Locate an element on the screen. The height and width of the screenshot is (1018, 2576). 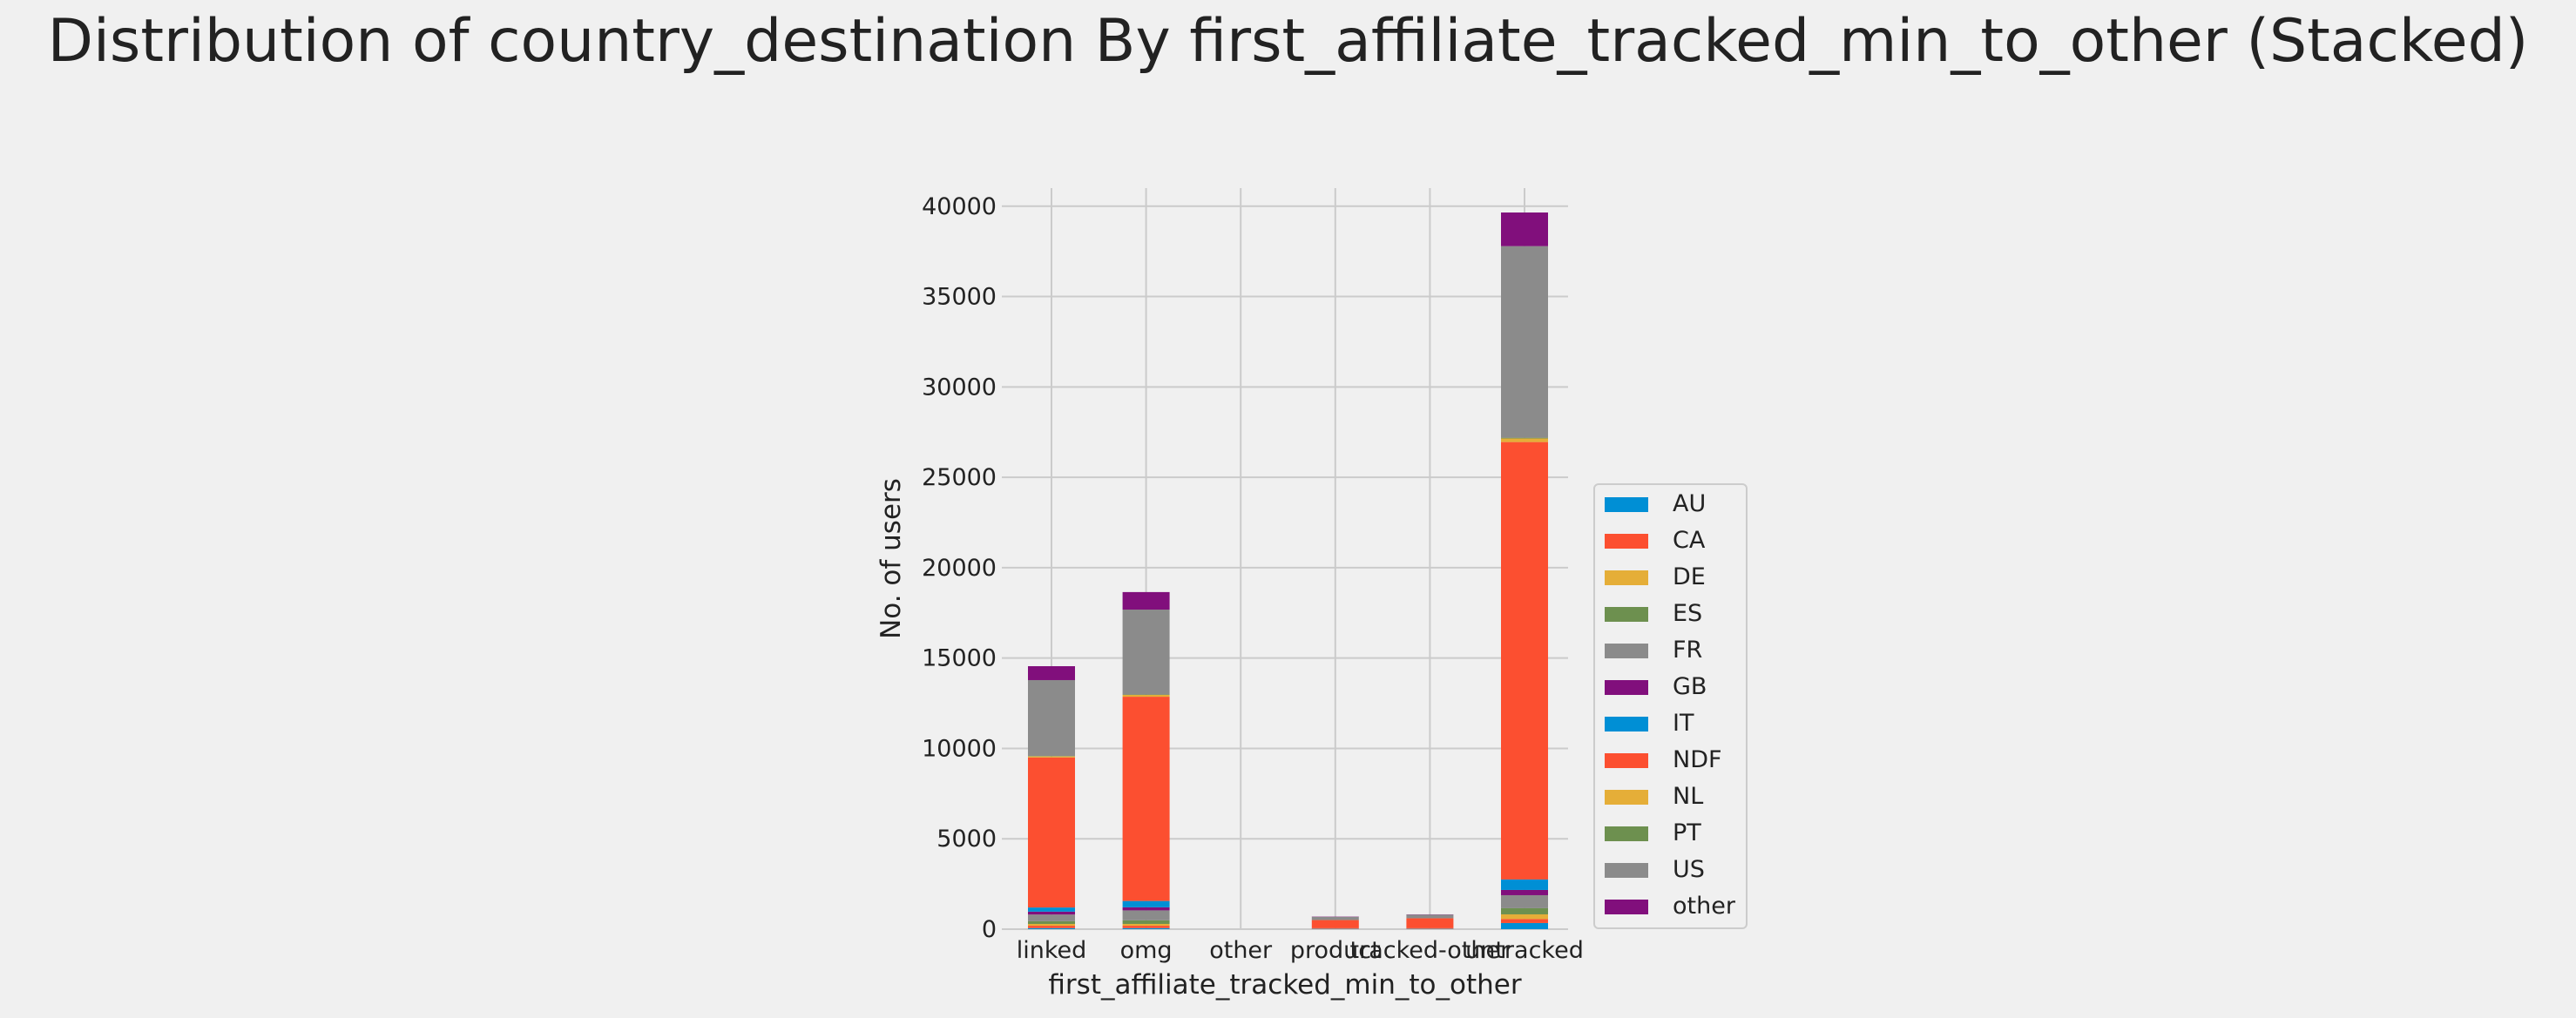
series-CA is located at coordinates (1288, 924).